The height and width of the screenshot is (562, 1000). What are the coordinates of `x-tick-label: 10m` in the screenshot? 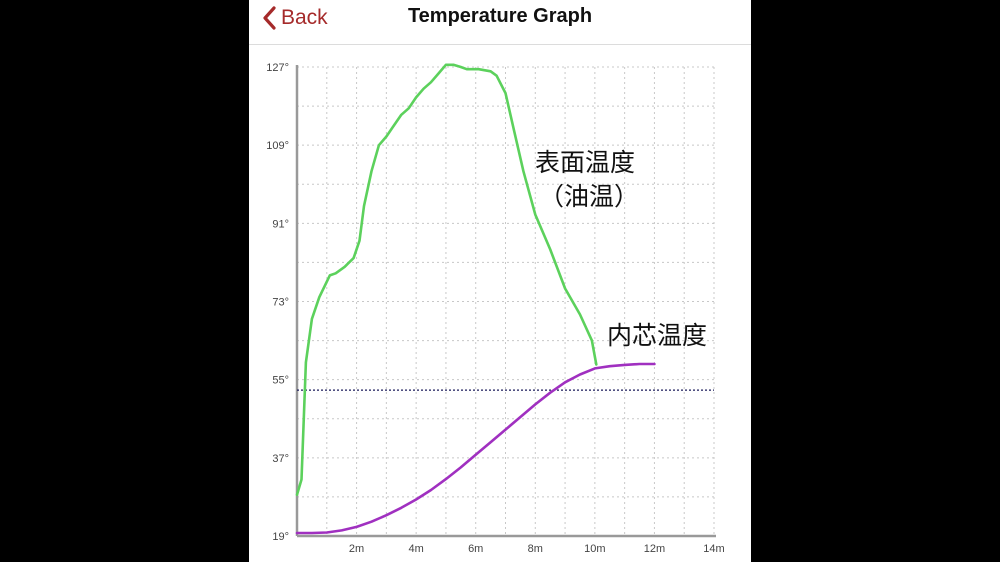 It's located at (594, 549).